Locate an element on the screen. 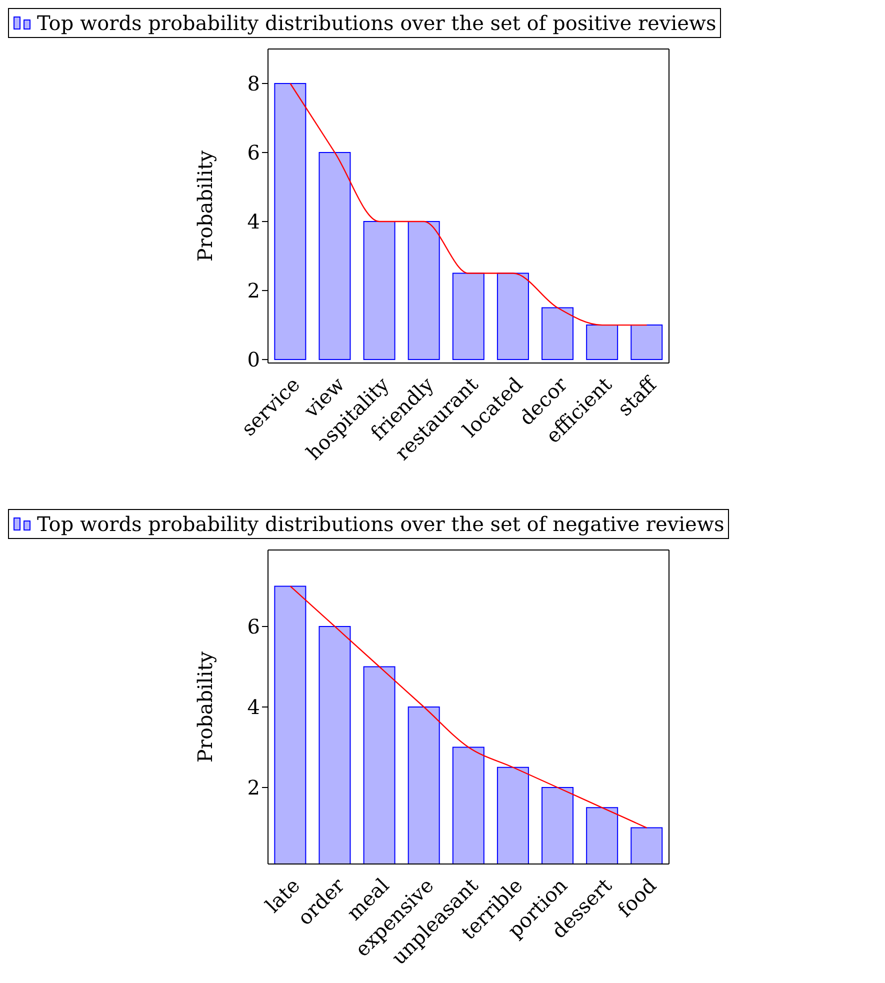 The width and height of the screenshot is (885, 983). y-tick-label: 8 is located at coordinates (253, 84).